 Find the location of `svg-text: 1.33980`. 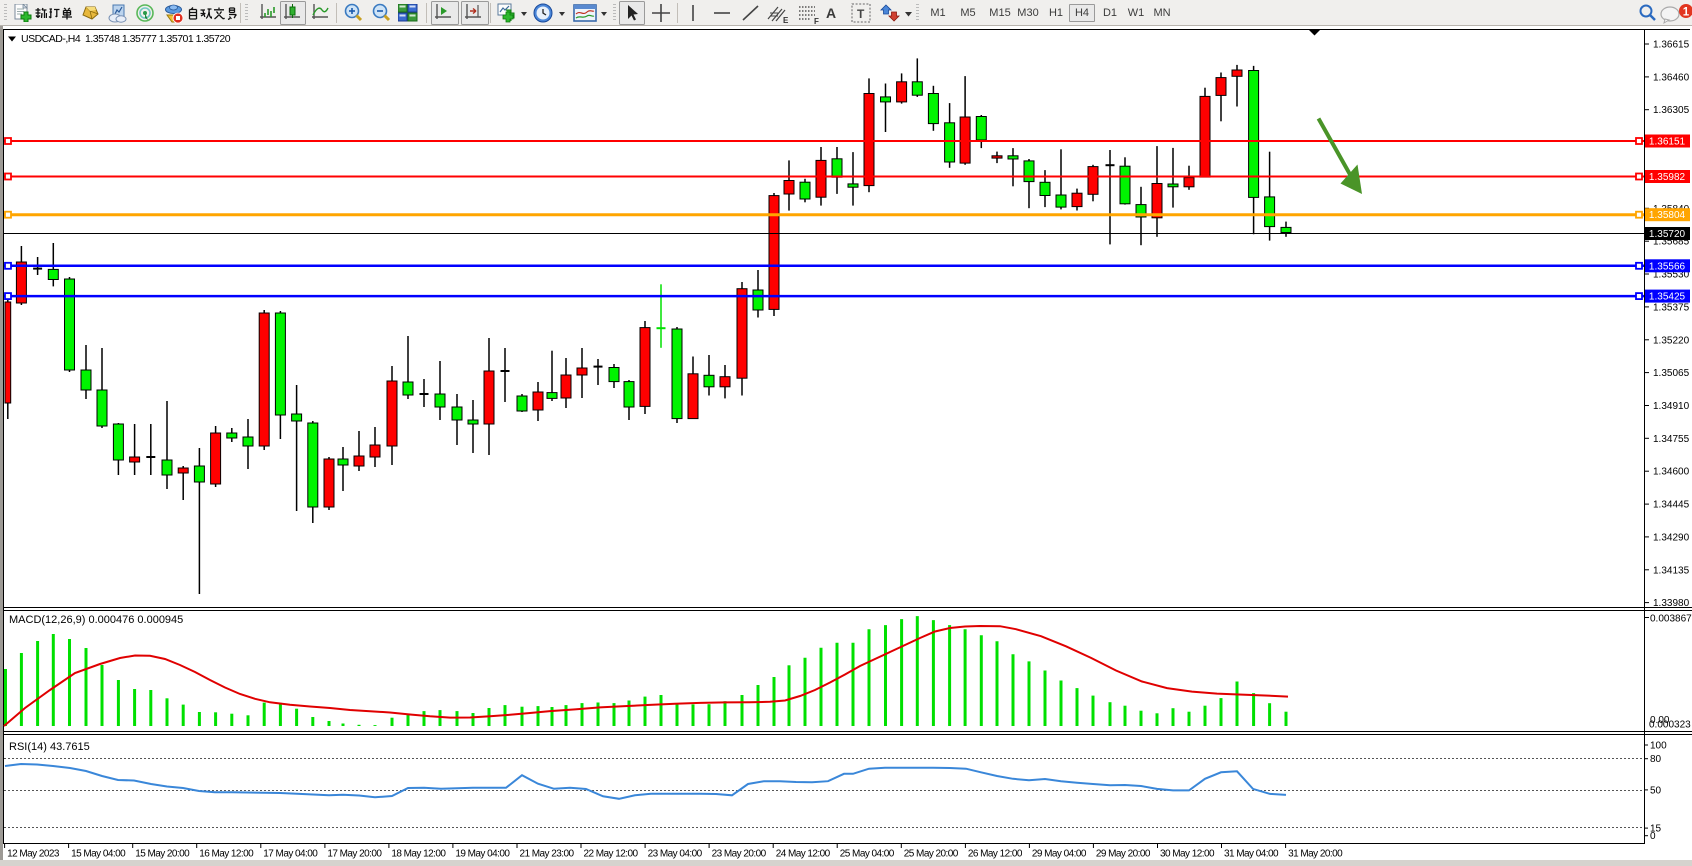

svg-text: 1.33980 is located at coordinates (1671, 603).